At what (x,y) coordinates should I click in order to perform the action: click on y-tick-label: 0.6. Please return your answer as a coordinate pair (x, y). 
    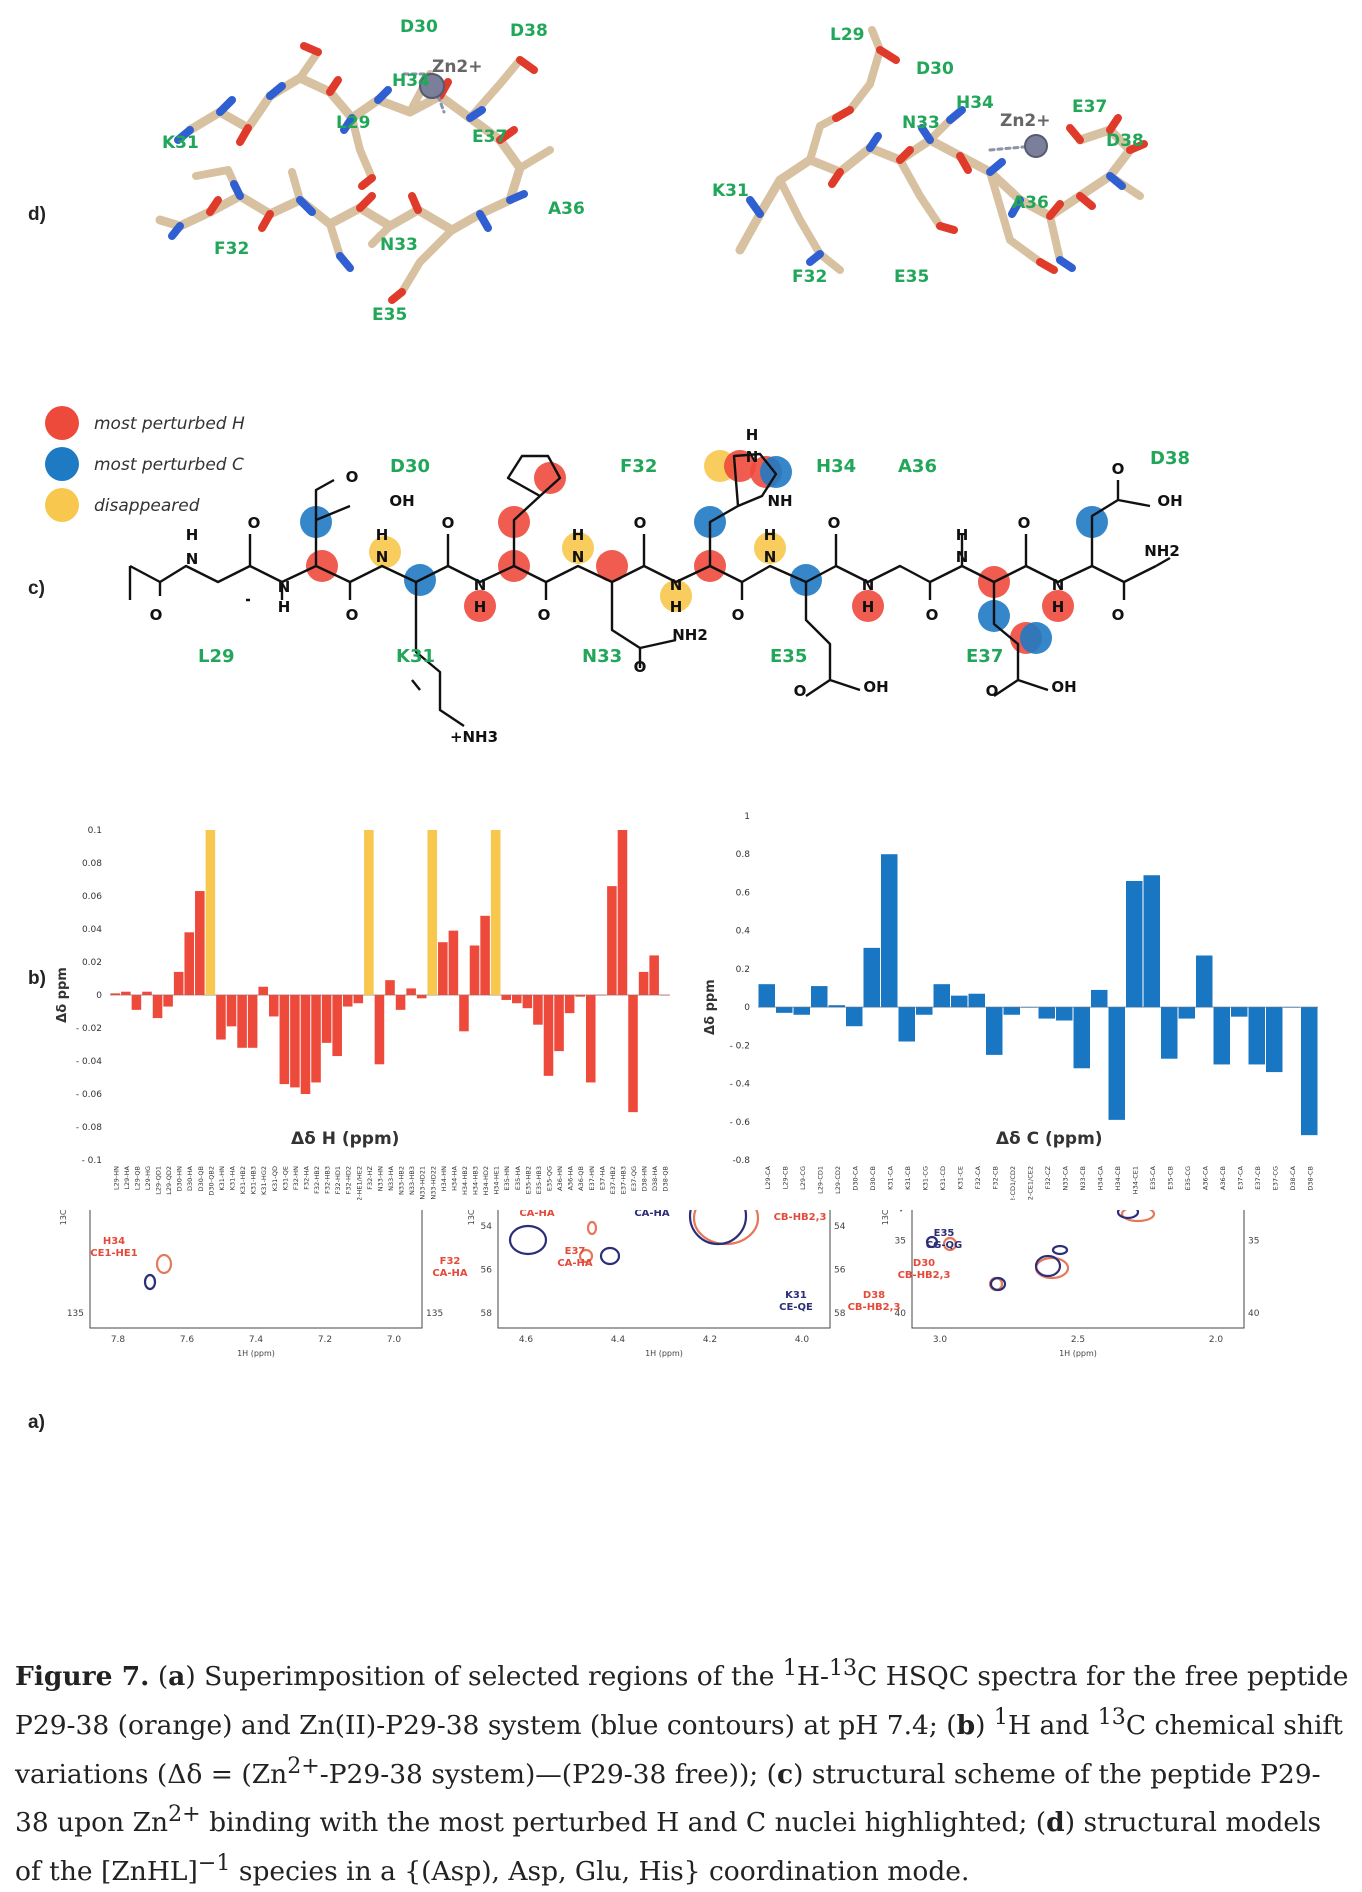
    Looking at the image, I should click on (743, 893).